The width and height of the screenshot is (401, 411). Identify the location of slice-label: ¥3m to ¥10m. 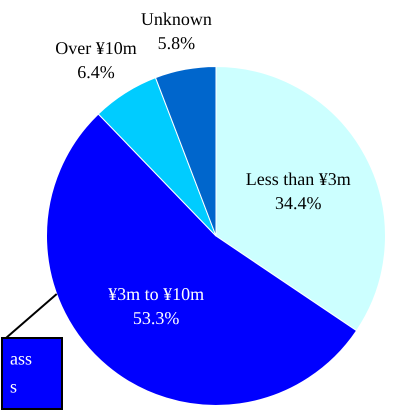
(156, 294).